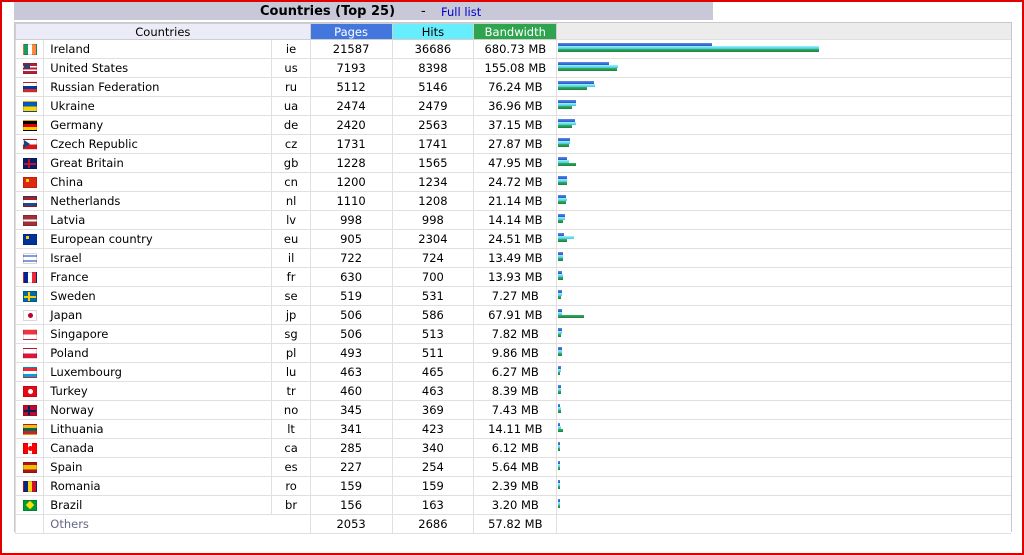 This screenshot has height=555, width=1024. What do you see at coordinates (515, 315) in the screenshot?
I see `bandwidth-value: 67.91 MB` at bounding box center [515, 315].